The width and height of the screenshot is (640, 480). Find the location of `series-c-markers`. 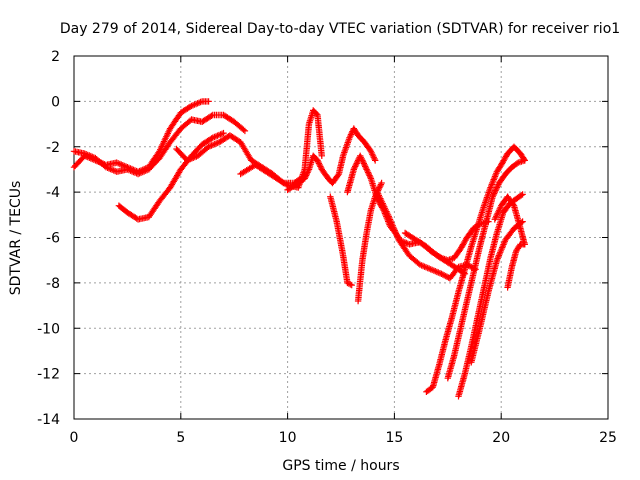

series-c-markers is located at coordinates (171, 176).